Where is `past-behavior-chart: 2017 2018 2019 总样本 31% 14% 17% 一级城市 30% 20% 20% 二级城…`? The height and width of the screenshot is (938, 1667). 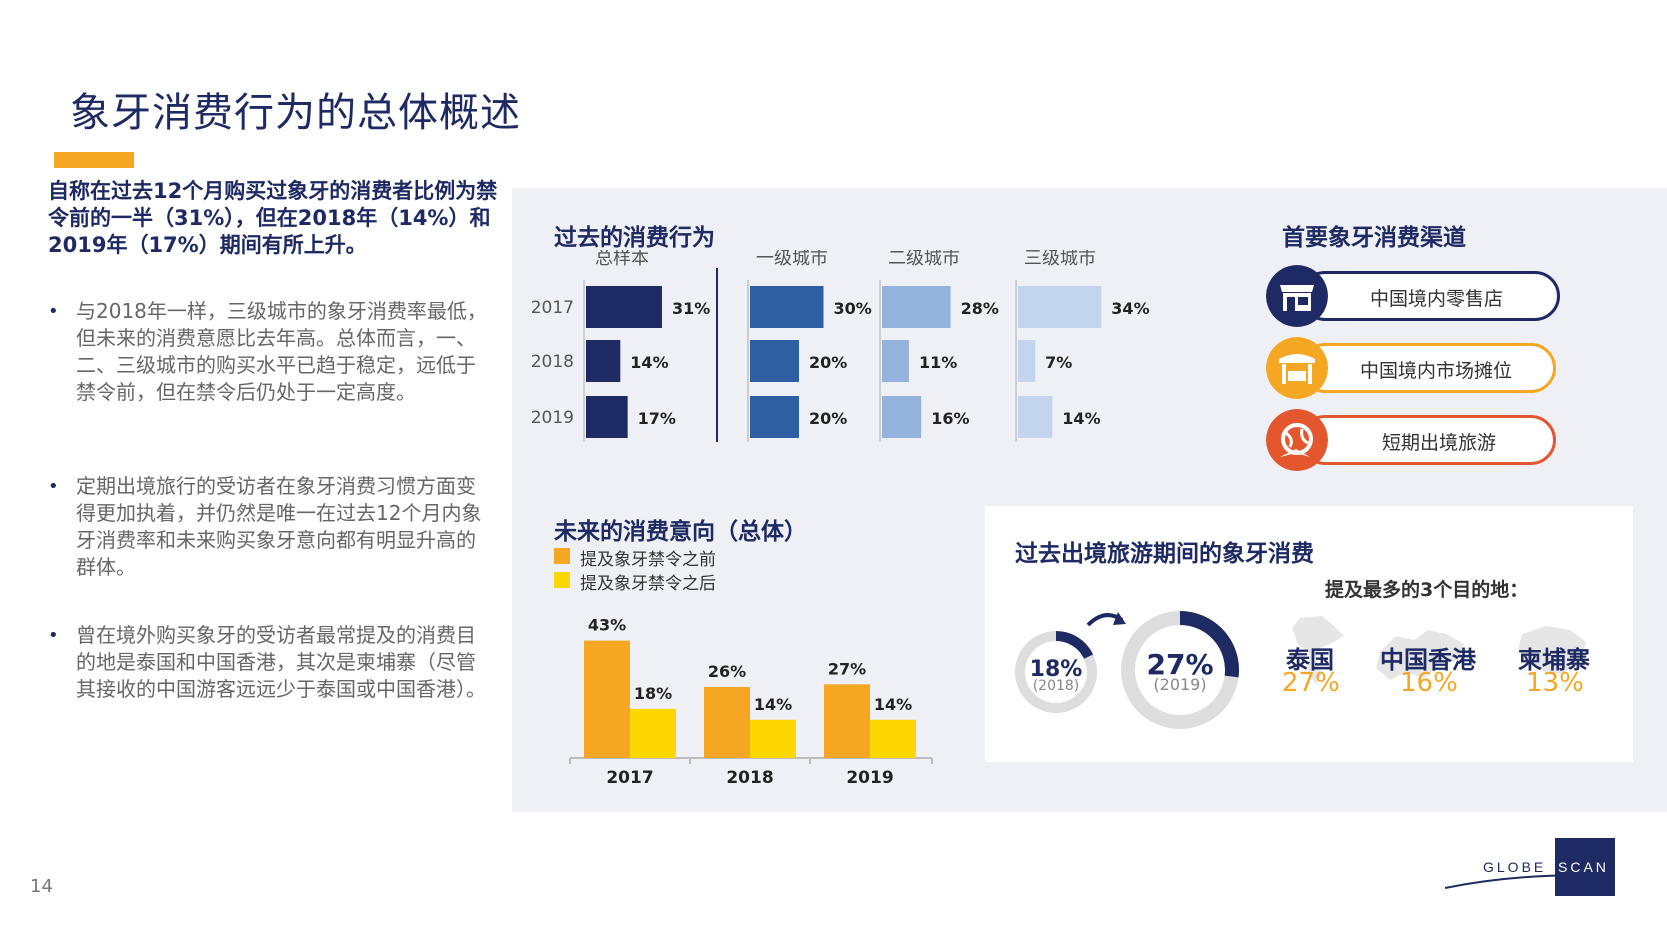
past-behavior-chart: 2017 2018 2019 总样本 31% 14% 17% 一级城市 30% 20% 20% 二级城… is located at coordinates (840, 346).